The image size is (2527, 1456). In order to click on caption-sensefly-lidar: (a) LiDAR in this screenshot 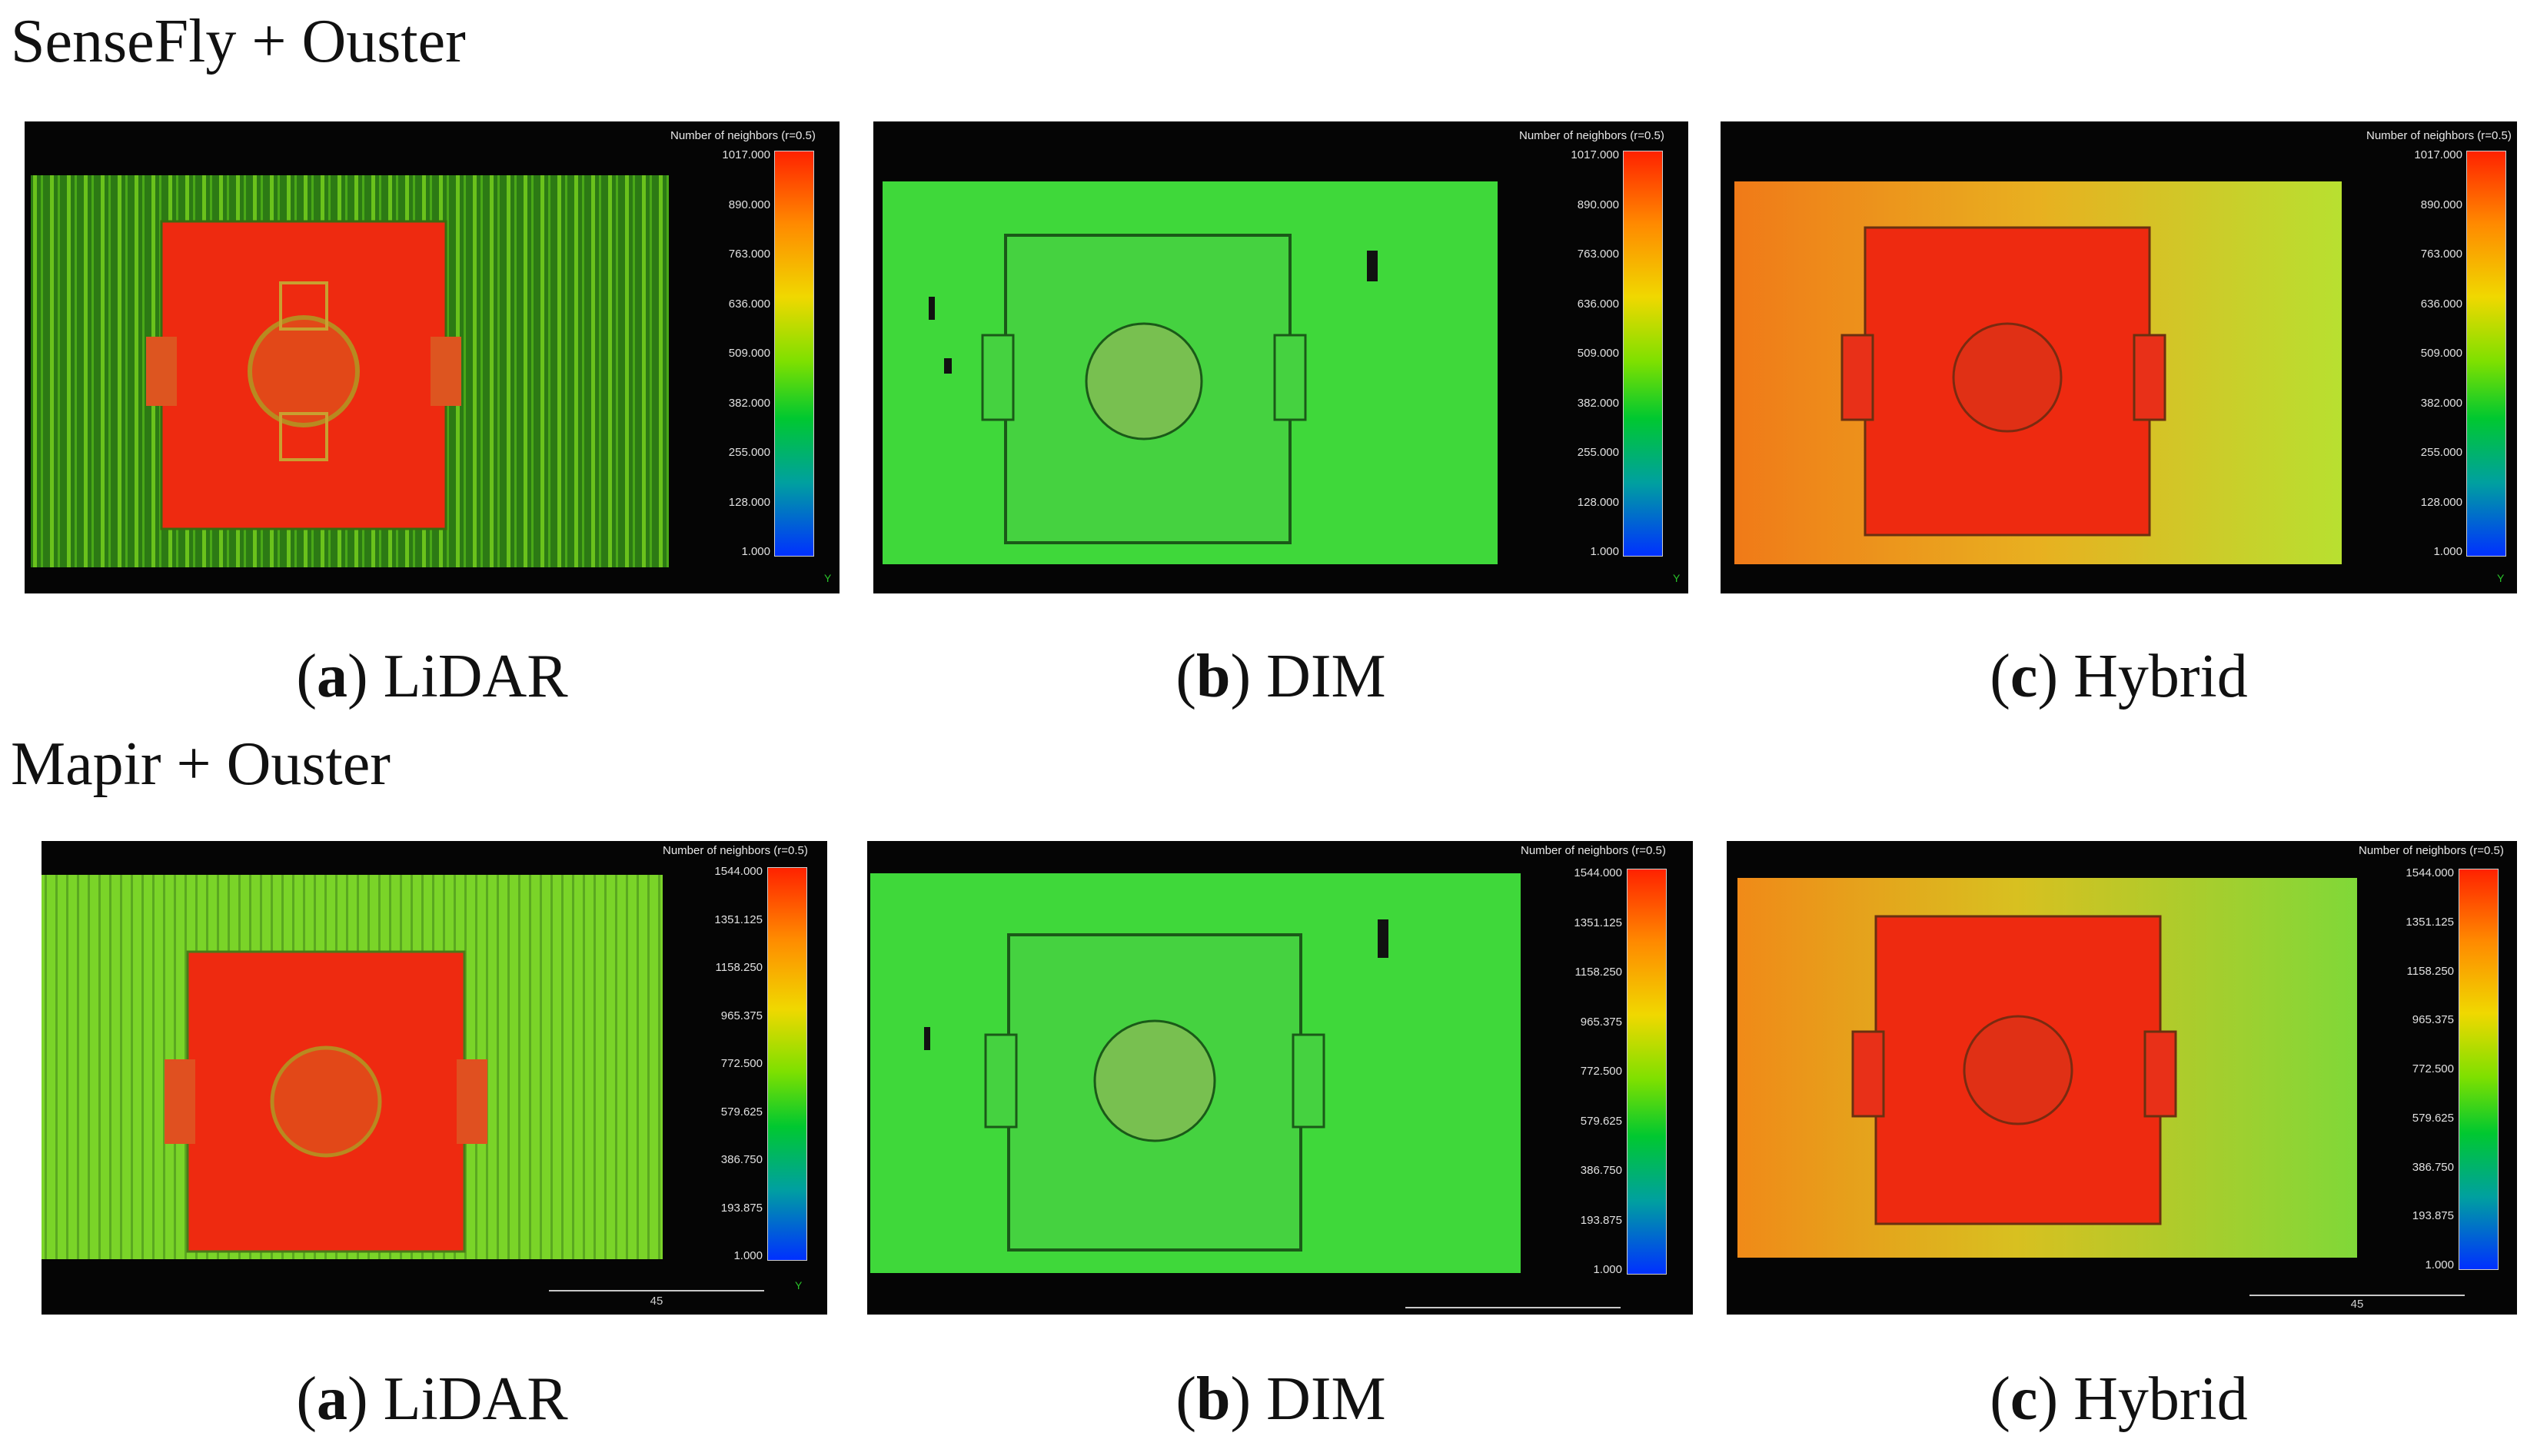, I will do `click(432, 676)`.